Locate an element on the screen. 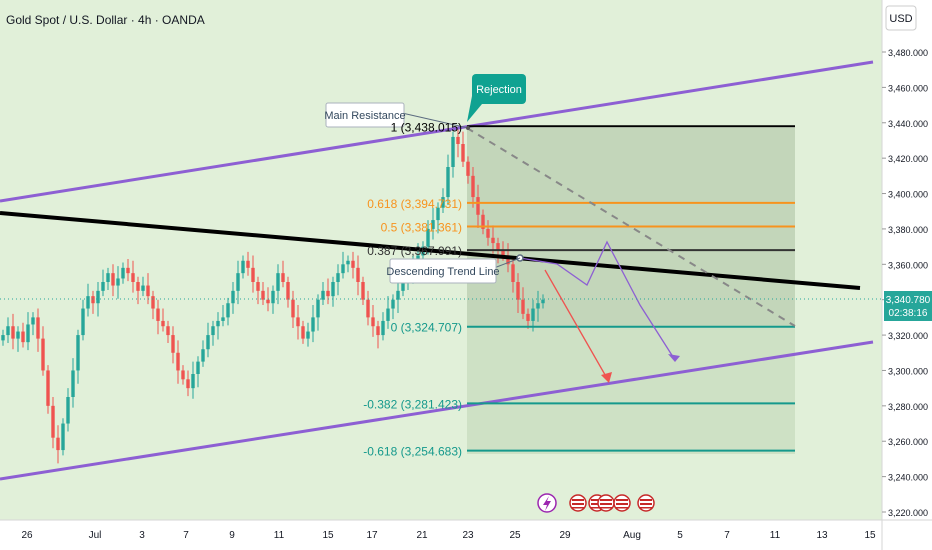 The height and width of the screenshot is (550, 932). time-tick-label: 7 is located at coordinates (186, 535).